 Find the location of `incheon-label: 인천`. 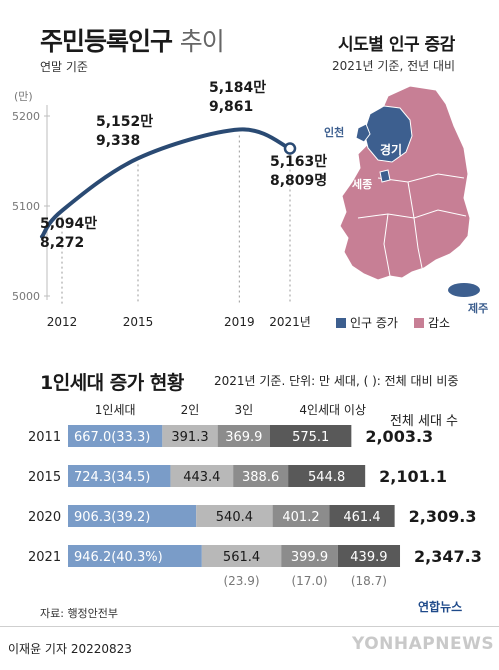

incheon-label: 인천 is located at coordinates (334, 132).